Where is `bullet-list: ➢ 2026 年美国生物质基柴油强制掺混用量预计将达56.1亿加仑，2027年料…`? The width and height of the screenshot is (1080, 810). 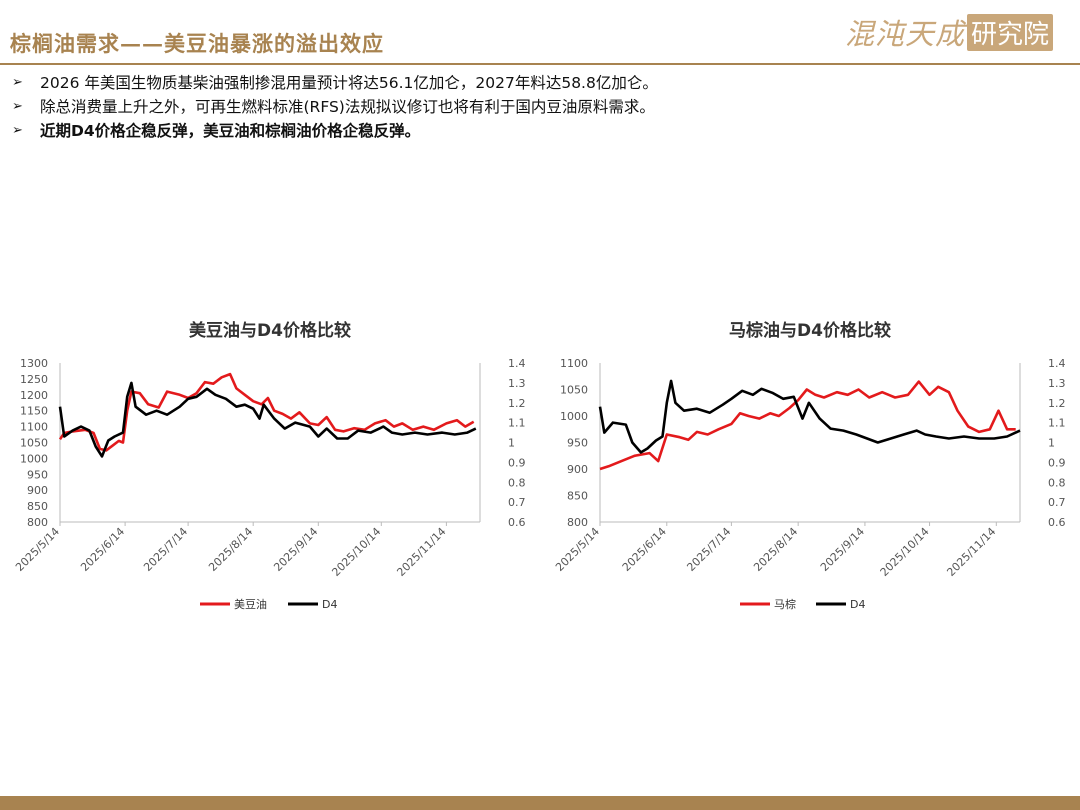
bullet-list: ➢ 2026 年美国生物质基柴油强制掺混用量预计将达56.1亿加仑，2027年料… is located at coordinates (542, 107).